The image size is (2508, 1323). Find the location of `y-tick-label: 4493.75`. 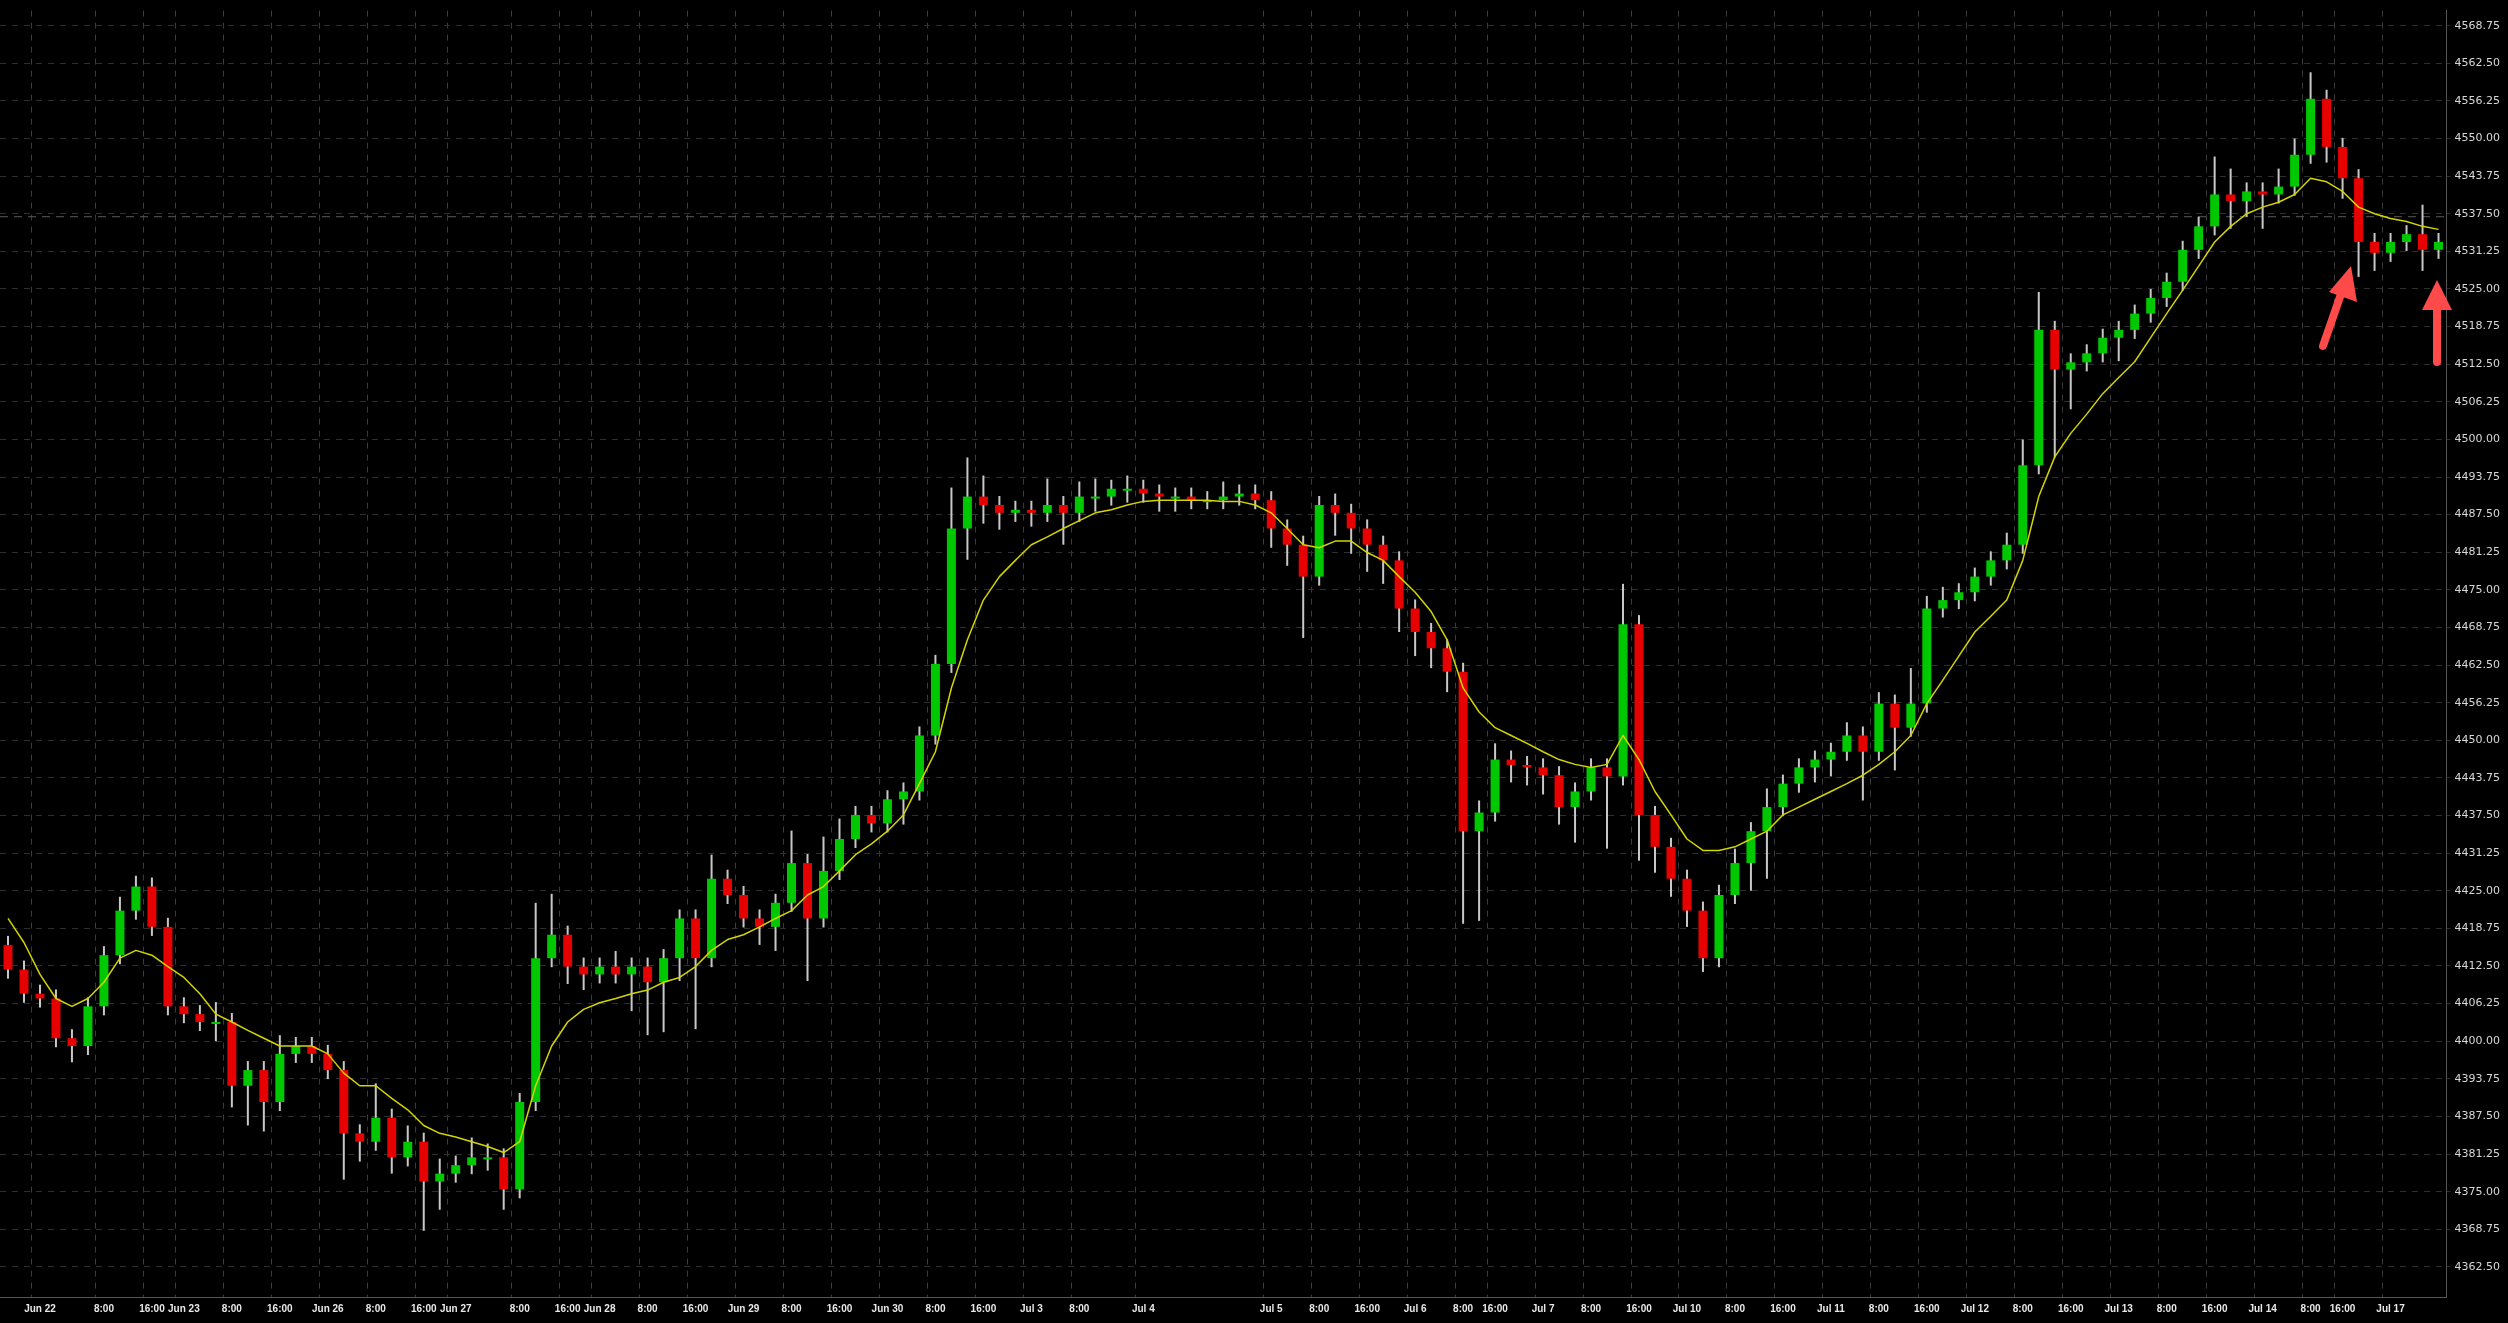

y-tick-label: 4493.75 is located at coordinates (2477, 476).